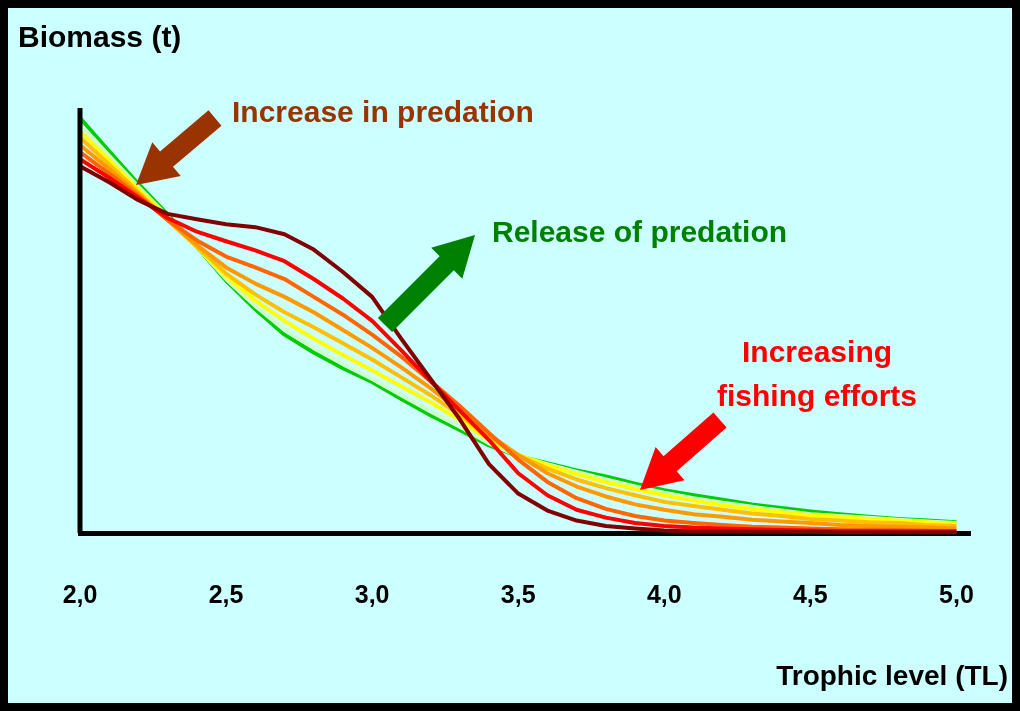 The image size is (1020, 711). I want to click on x-tick-label: 3,5, so click(518, 593).